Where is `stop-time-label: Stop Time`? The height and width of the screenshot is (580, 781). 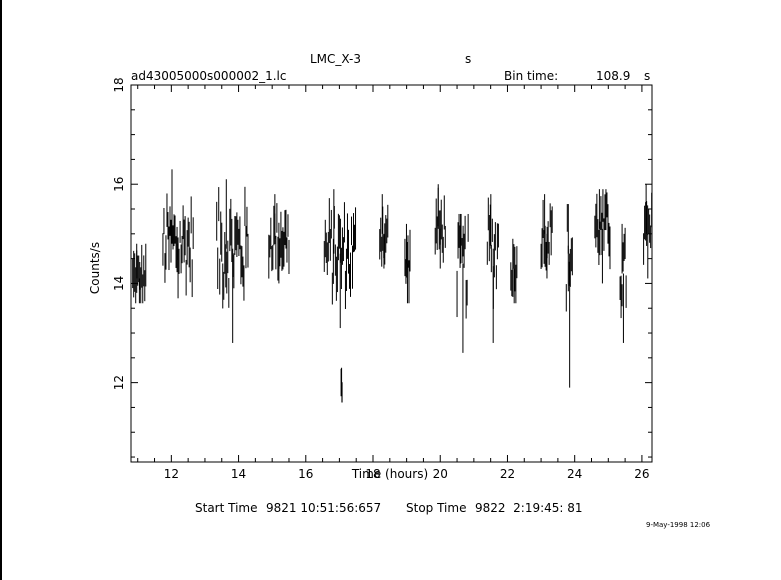
stop-time-label: Stop Time is located at coordinates (436, 508).